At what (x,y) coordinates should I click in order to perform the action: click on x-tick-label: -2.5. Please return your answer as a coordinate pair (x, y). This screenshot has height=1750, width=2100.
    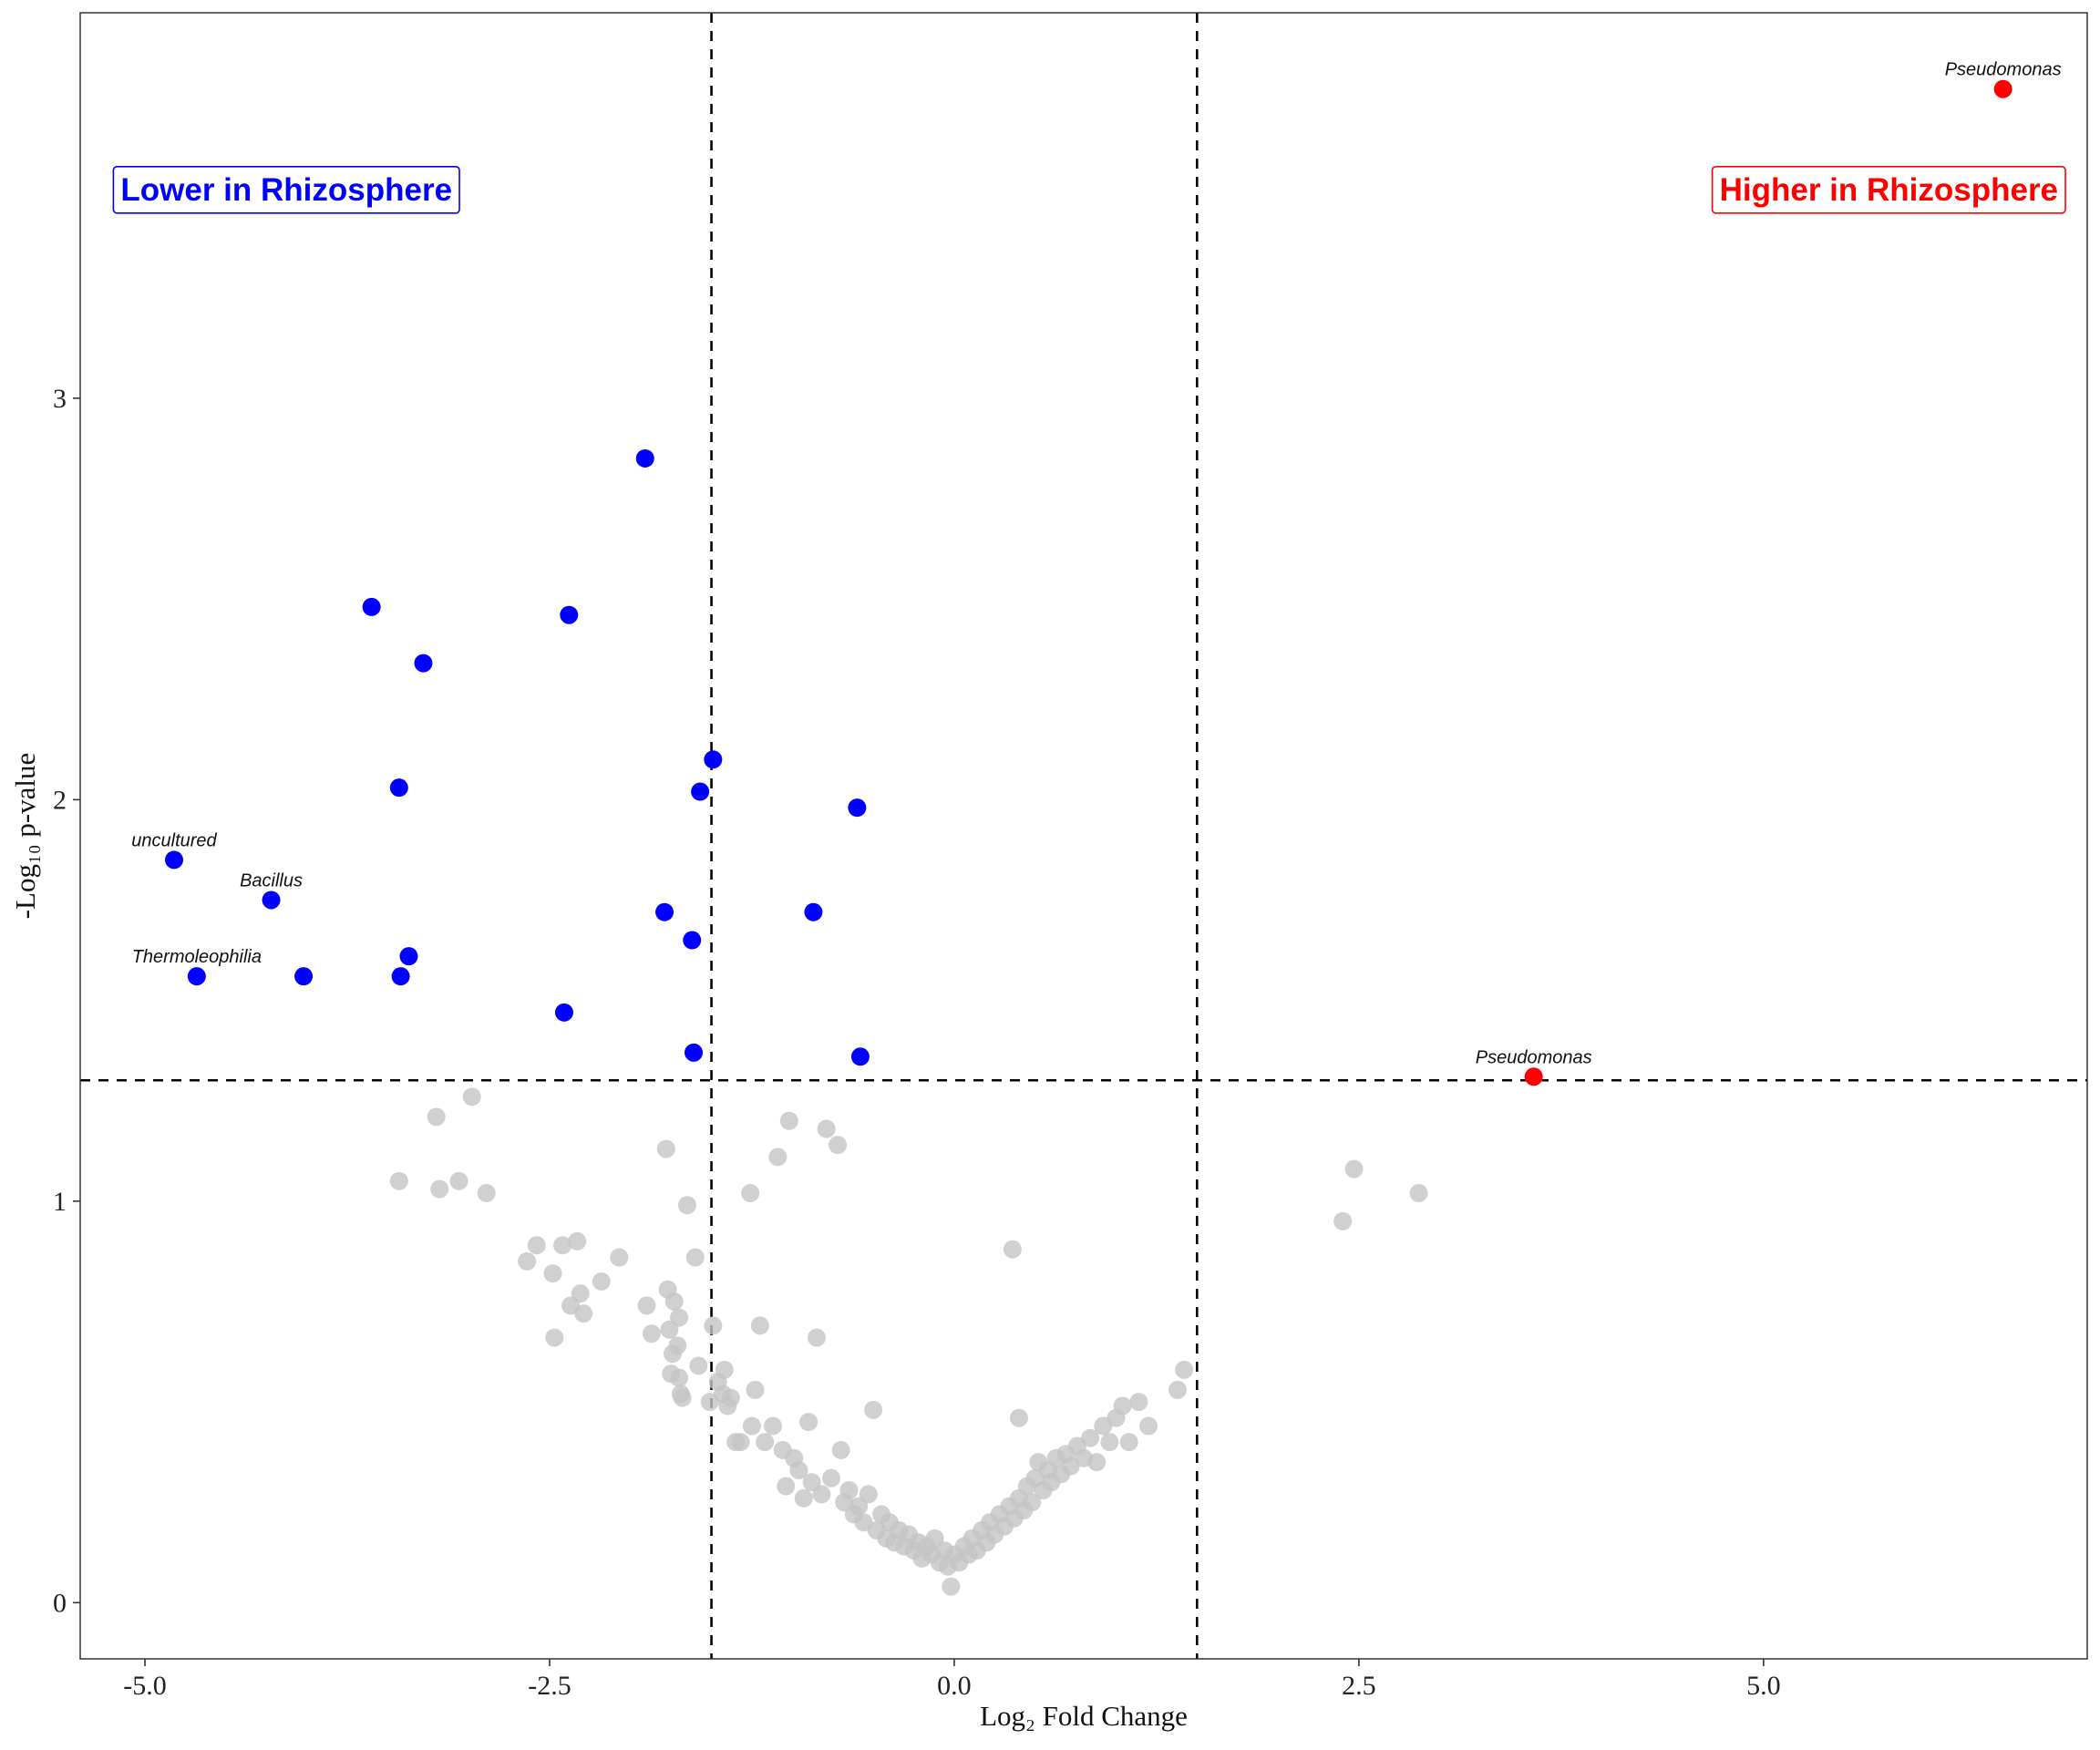
    Looking at the image, I should click on (549, 1686).